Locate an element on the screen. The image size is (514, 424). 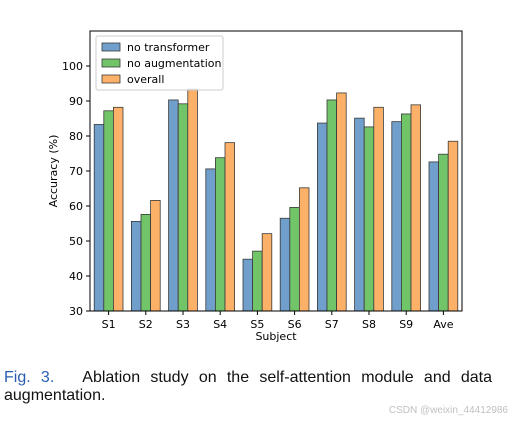
bar-s3-overall is located at coordinates (192, 200).